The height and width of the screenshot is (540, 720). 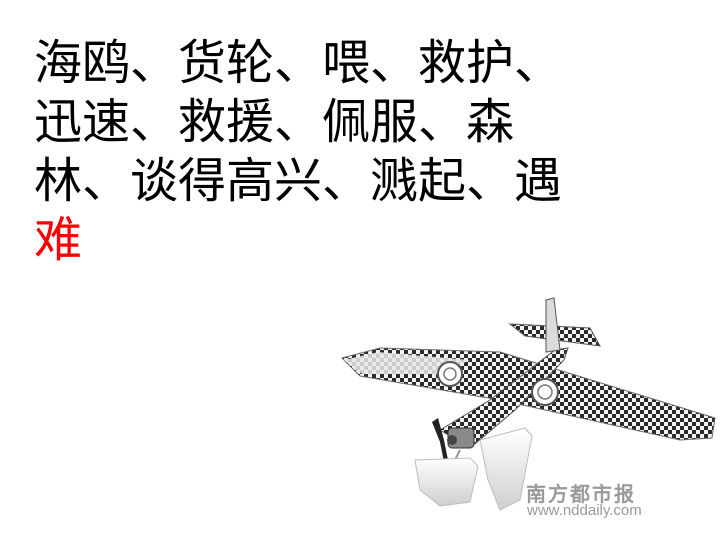 What do you see at coordinates (446, 482) in the screenshot?
I see `float-left` at bounding box center [446, 482].